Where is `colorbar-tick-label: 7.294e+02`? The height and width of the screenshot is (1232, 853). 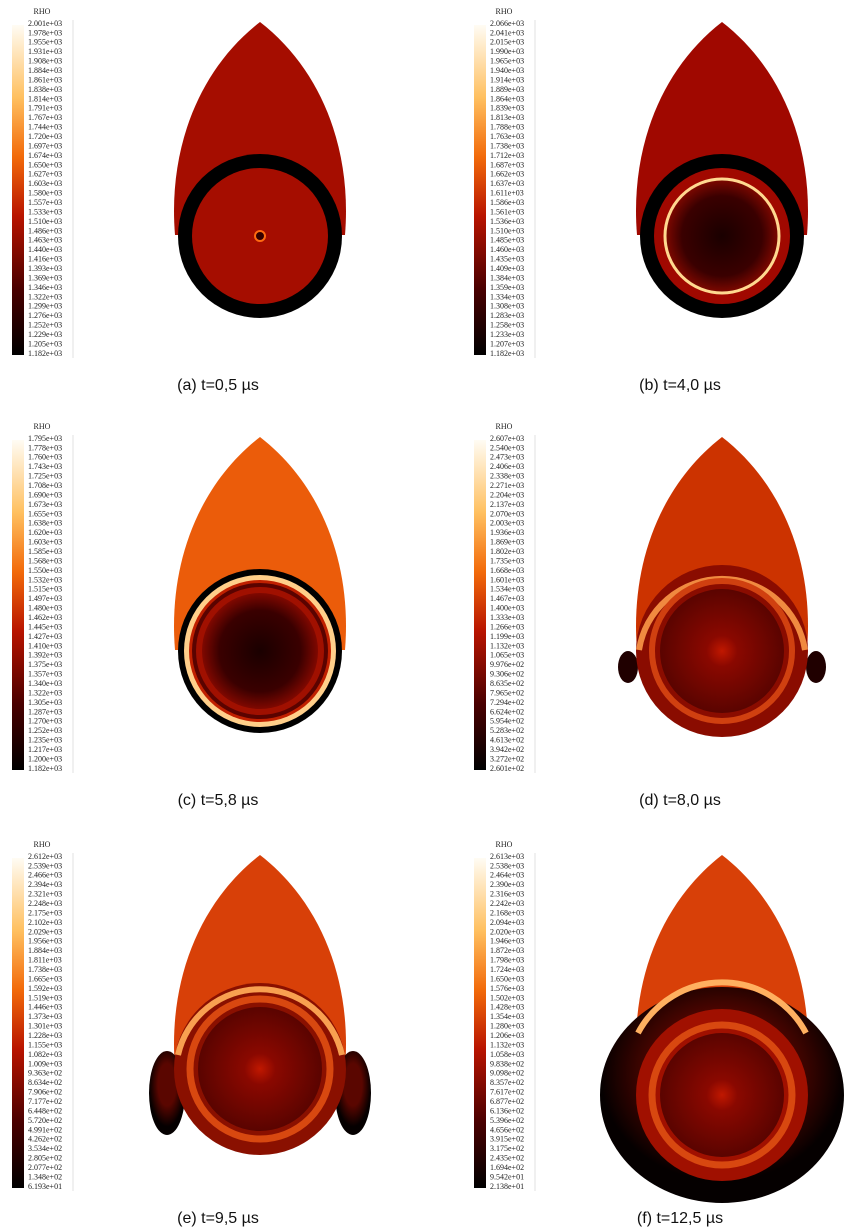 colorbar-tick-label: 7.294e+02 is located at coordinates (507, 702).